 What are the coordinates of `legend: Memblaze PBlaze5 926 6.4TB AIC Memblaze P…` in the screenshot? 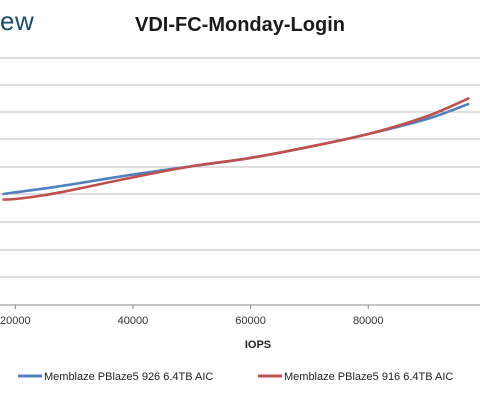 It's located at (235, 377).